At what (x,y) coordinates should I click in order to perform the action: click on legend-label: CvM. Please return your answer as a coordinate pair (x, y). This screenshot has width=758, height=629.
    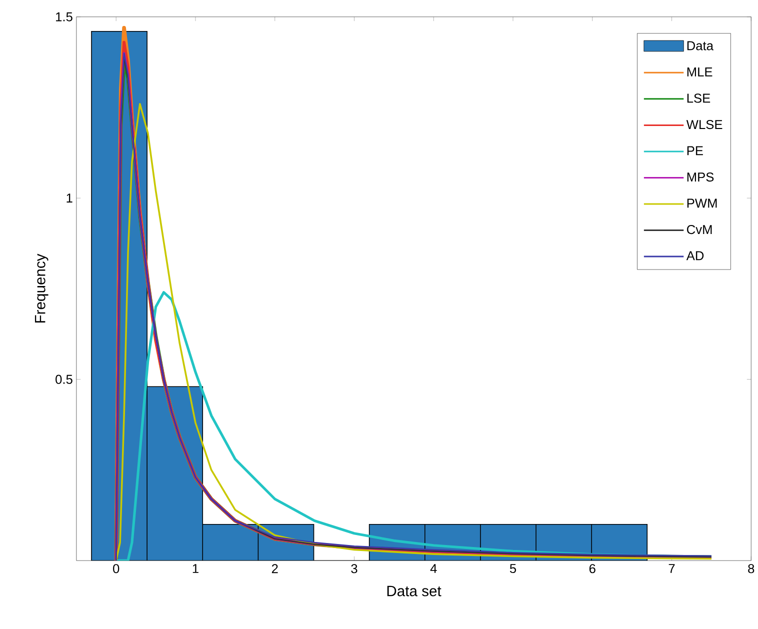
    Looking at the image, I should click on (699, 229).